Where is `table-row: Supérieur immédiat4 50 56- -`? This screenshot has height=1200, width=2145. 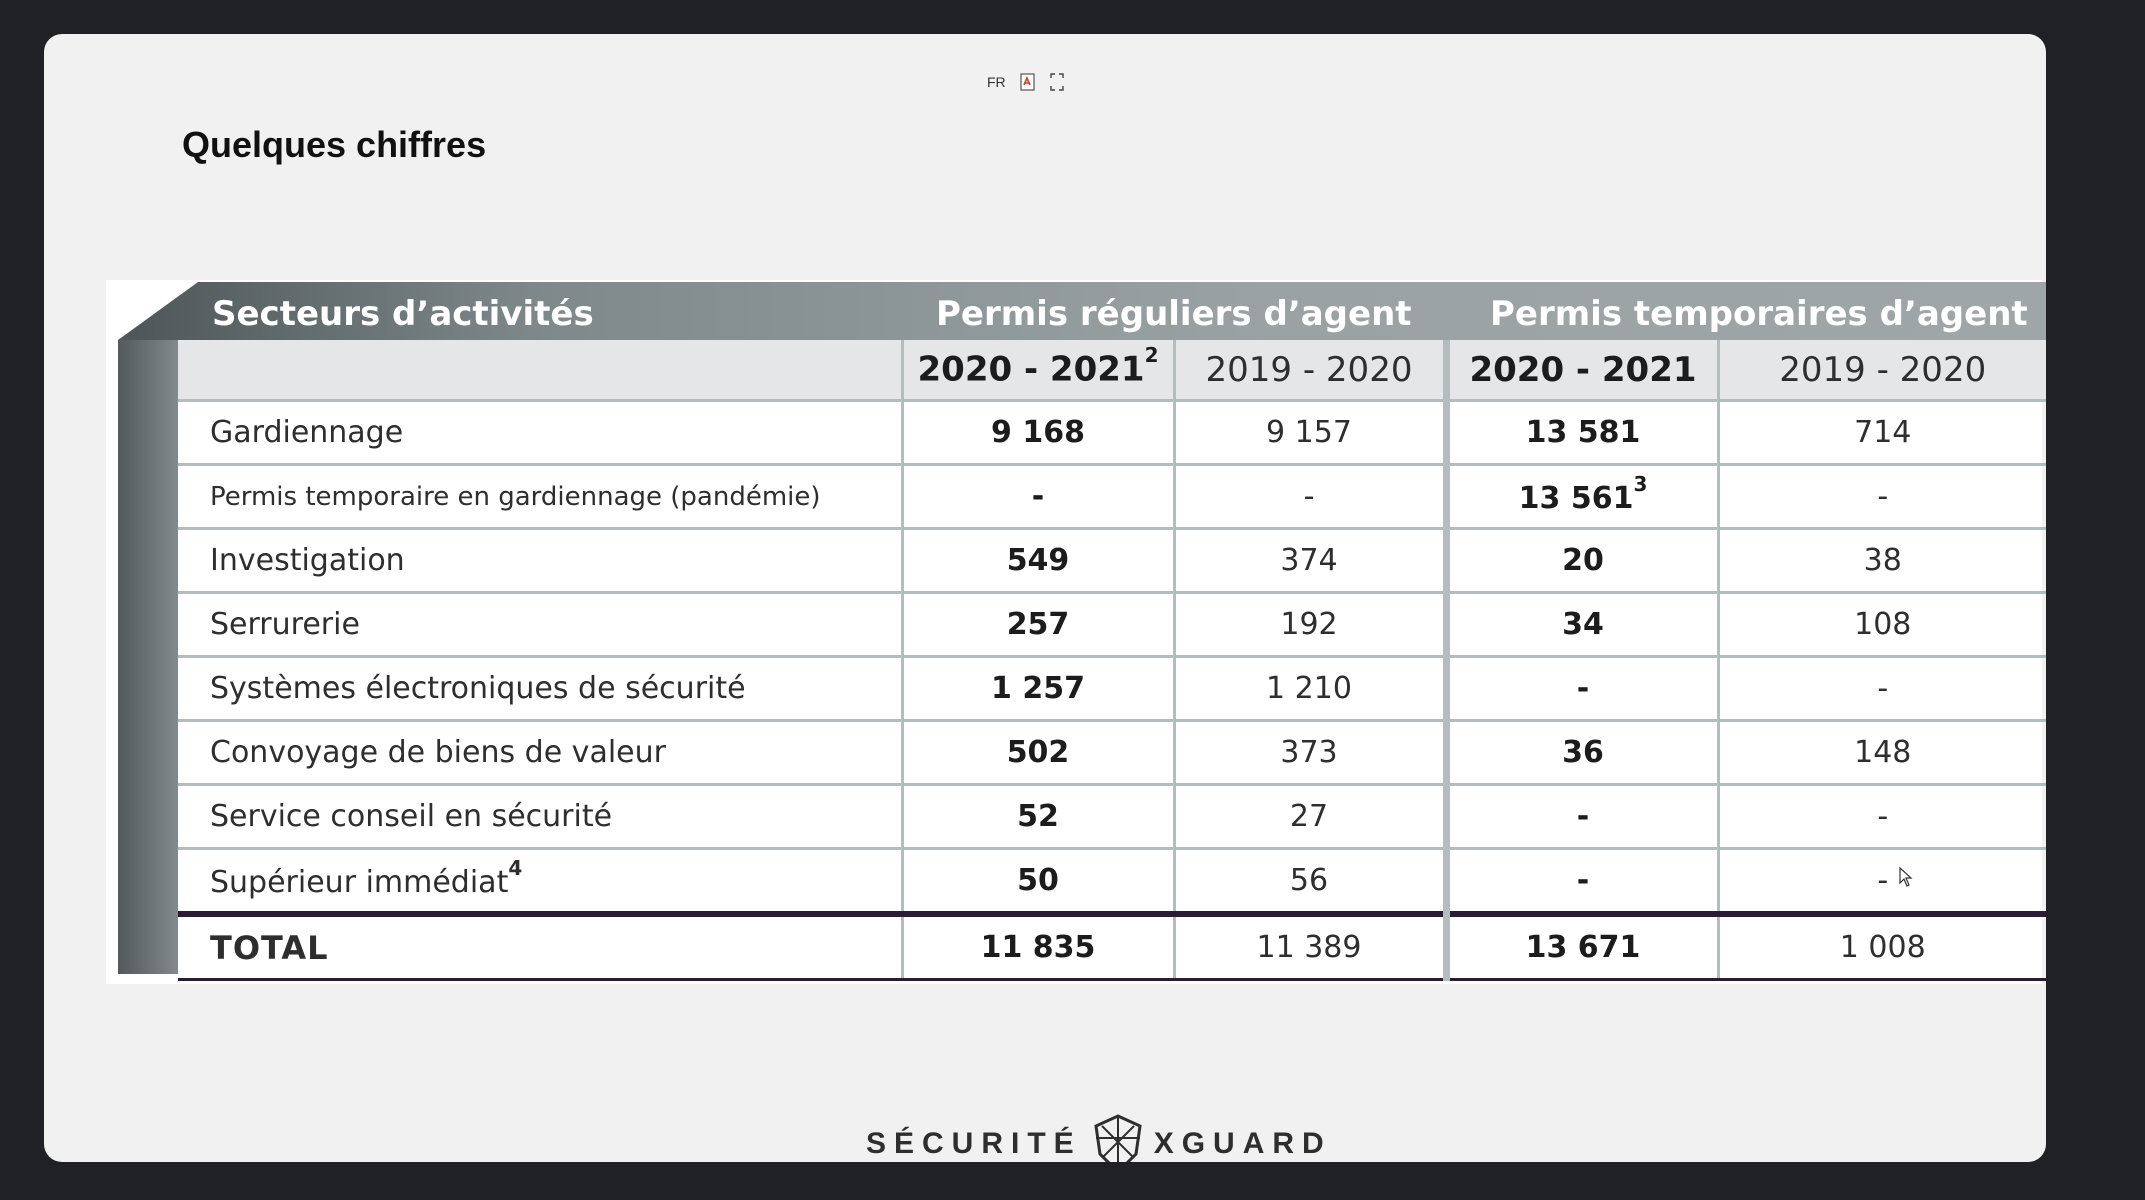 table-row: Supérieur immédiat4 50 56- - is located at coordinates (1112, 882).